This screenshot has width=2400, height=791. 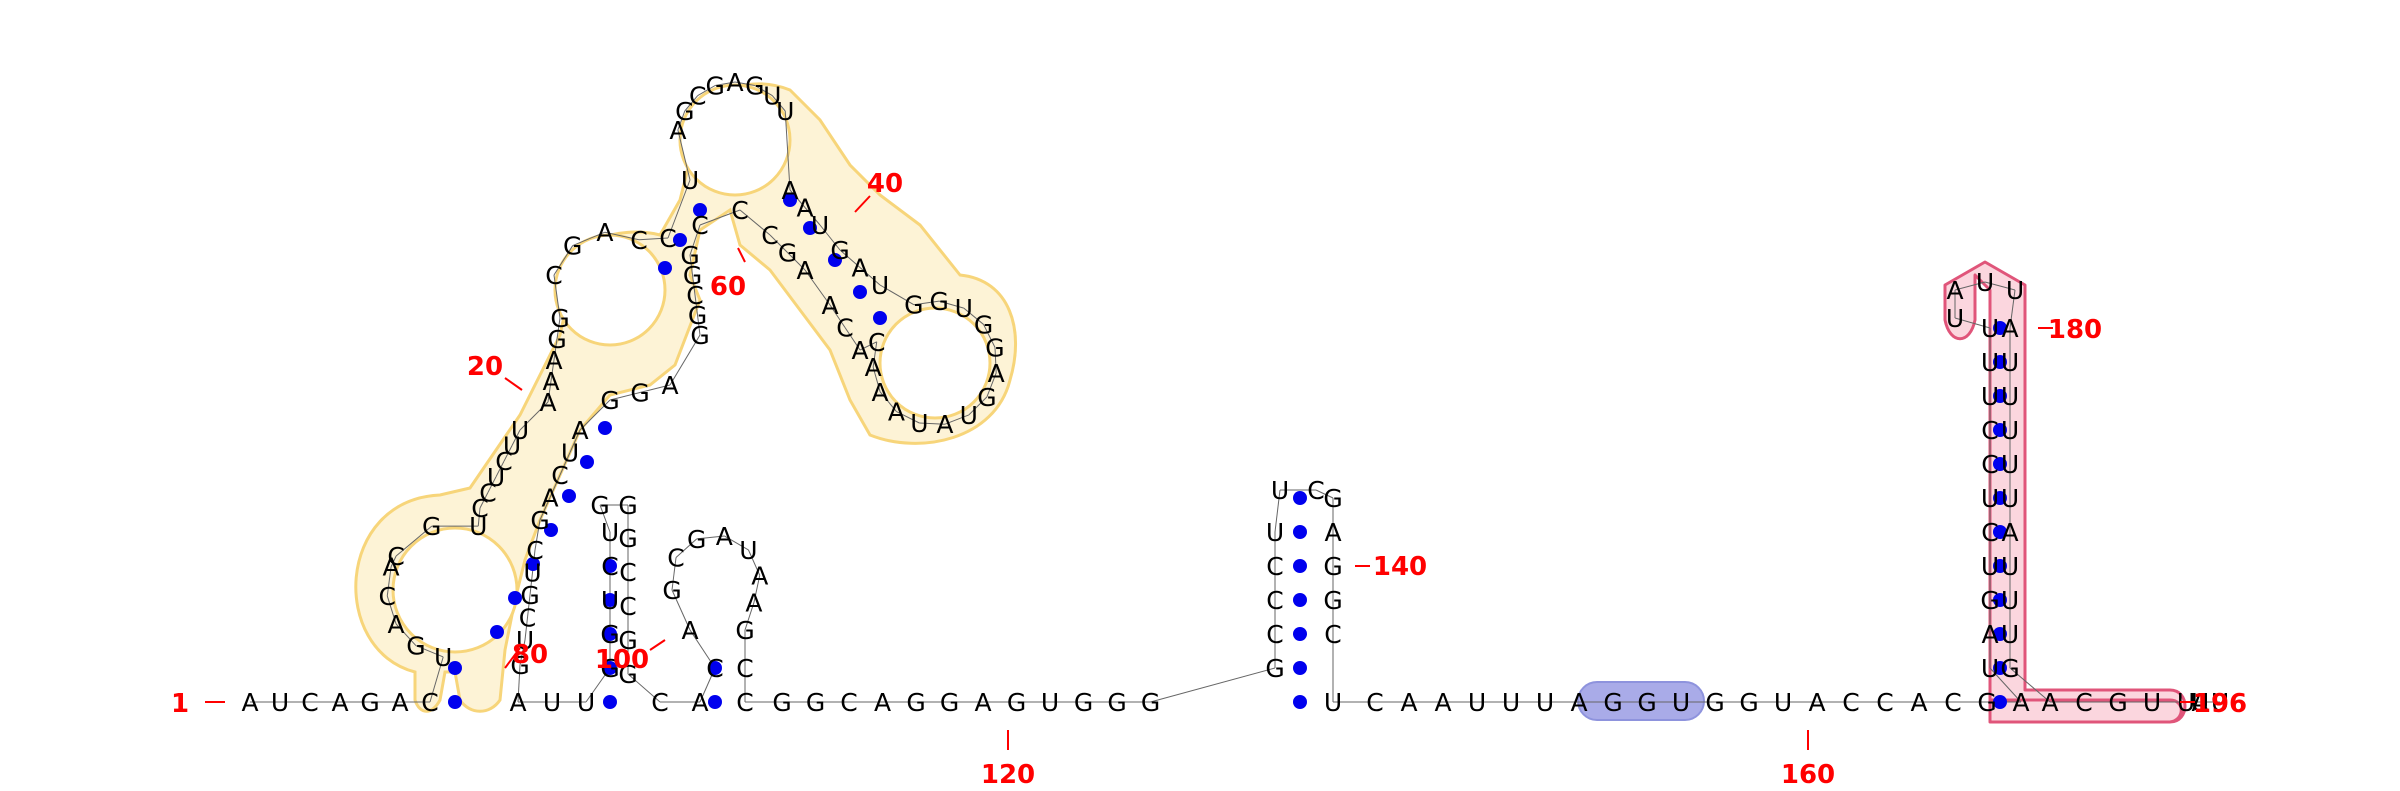 What do you see at coordinates (1783, 702) in the screenshot?
I see `nucleotide-154: U` at bounding box center [1783, 702].